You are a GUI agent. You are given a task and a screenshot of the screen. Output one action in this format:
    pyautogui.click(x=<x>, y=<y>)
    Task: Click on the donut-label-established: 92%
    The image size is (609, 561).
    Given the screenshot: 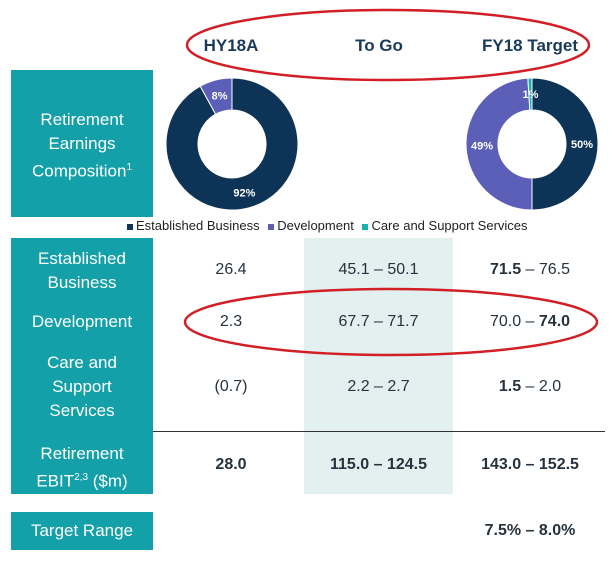 What is the action you would take?
    pyautogui.click(x=244, y=193)
    